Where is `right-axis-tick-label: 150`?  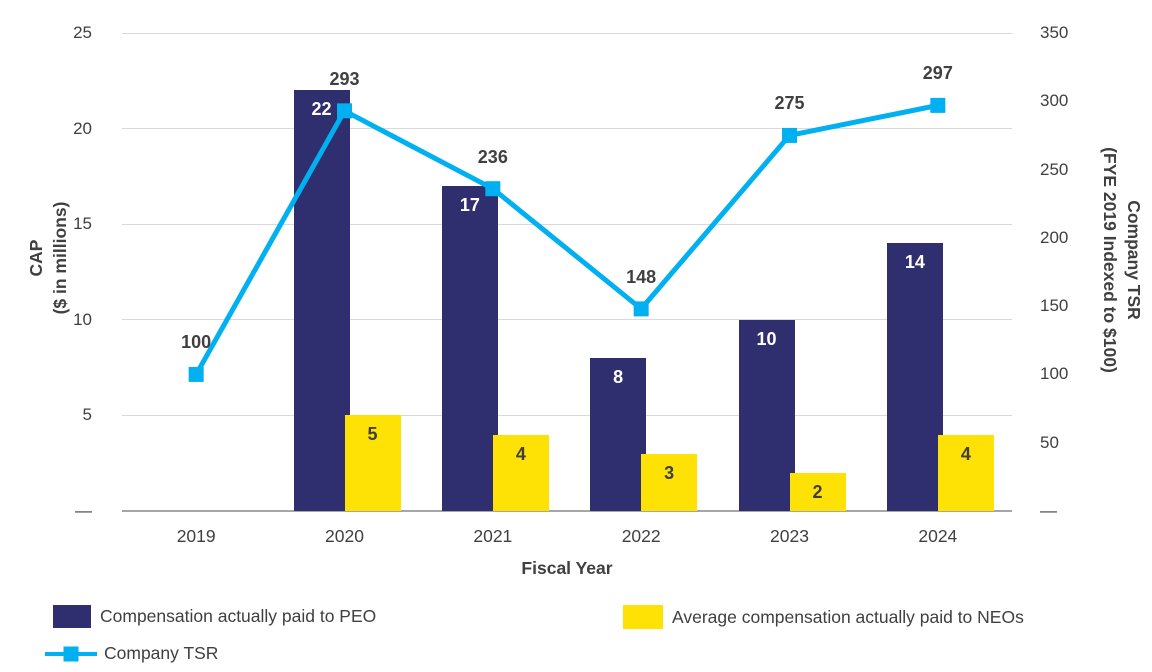 right-axis-tick-label: 150 is located at coordinates (1054, 306).